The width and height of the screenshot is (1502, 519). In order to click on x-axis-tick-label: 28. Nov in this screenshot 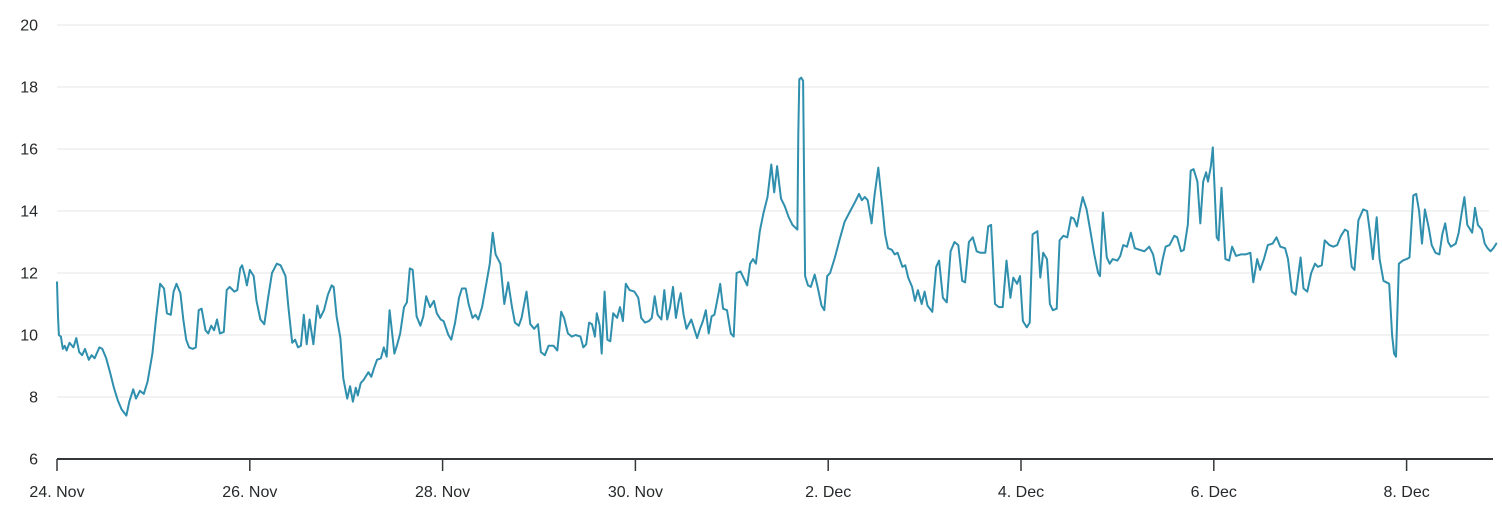, I will do `click(442, 492)`.